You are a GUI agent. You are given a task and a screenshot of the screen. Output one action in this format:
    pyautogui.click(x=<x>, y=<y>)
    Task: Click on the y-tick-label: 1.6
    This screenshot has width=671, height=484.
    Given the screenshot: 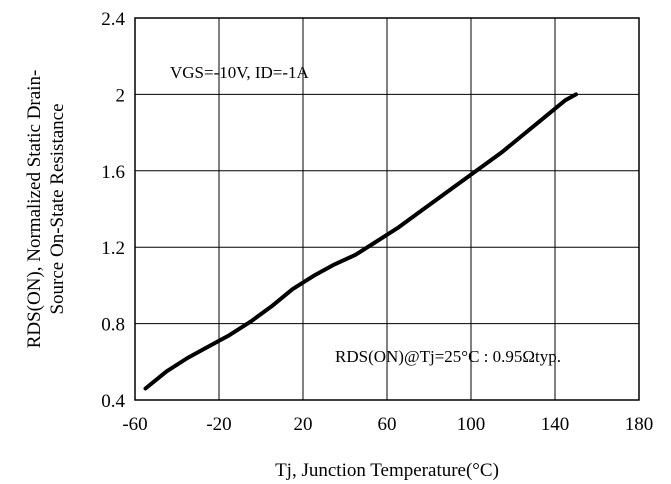 What is the action you would take?
    pyautogui.click(x=113, y=172)
    